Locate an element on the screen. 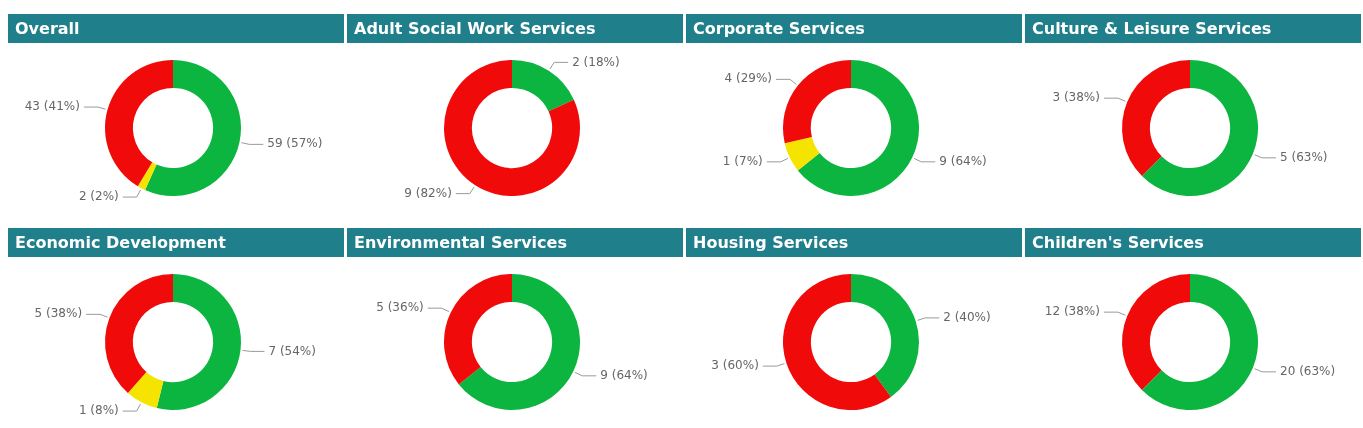 Image resolution: width=1363 pixels, height=428 pixels. data-label: 5 (38%) is located at coordinates (58, 313).